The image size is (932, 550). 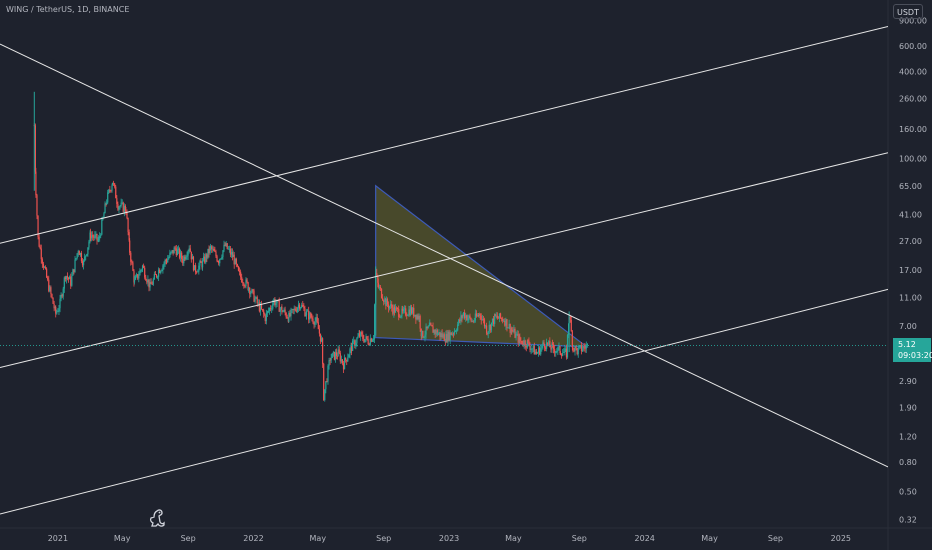 What do you see at coordinates (58, 538) in the screenshot?
I see `x-tick-label: 2021` at bounding box center [58, 538].